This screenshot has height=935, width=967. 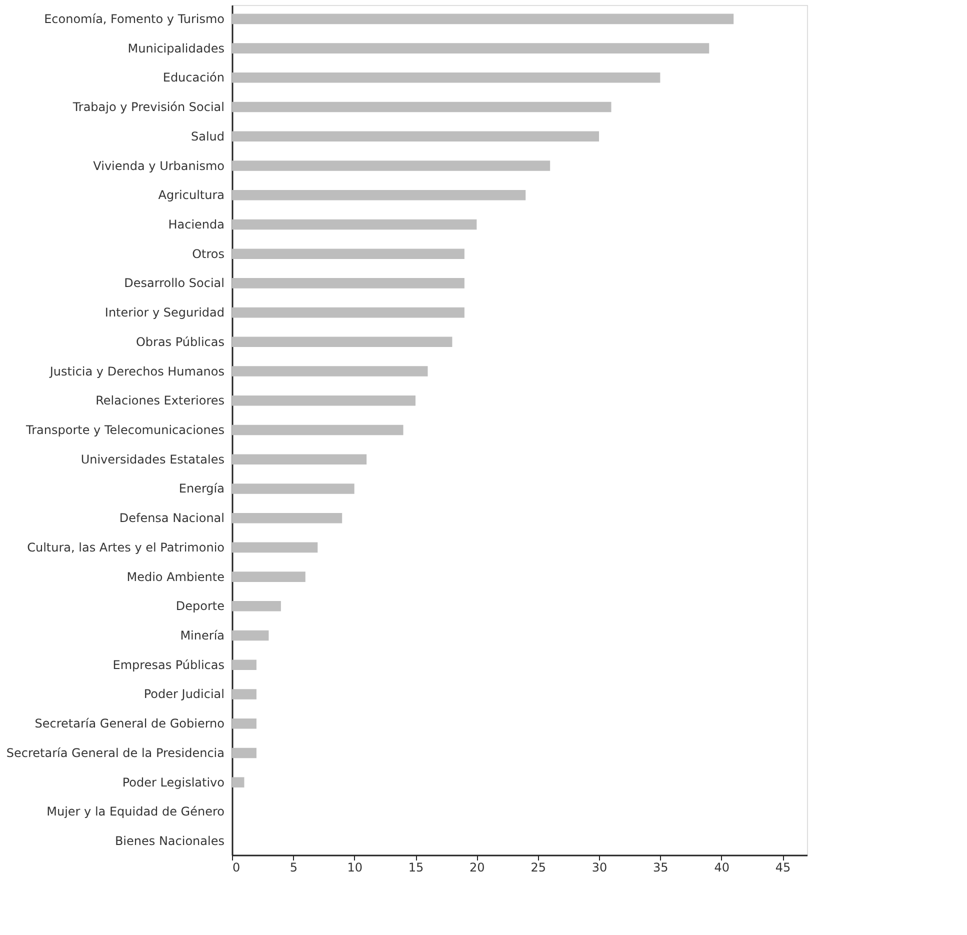 I want to click on y-tick-label: Economía, Fomento y Turismo, so click(x=134, y=19).